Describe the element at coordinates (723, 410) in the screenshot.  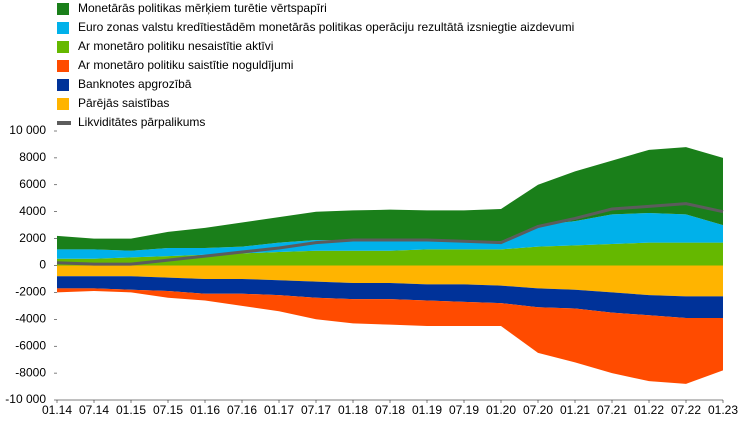
I see `x-tick-label: 01.23` at that location.